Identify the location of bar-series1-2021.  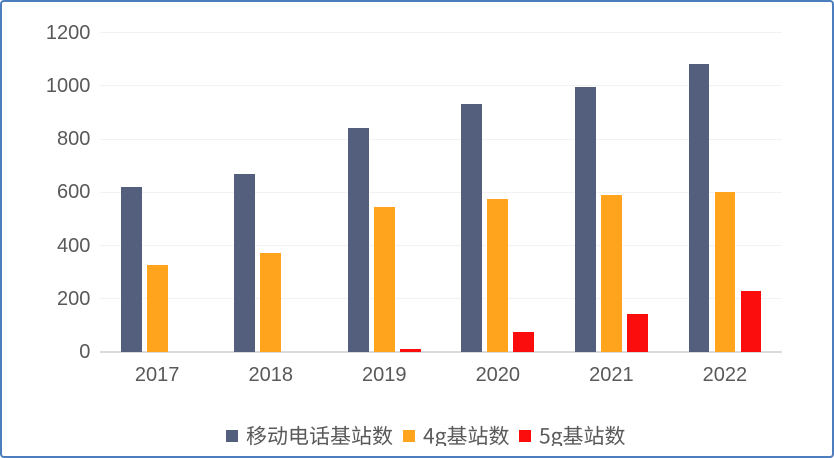
(585, 219).